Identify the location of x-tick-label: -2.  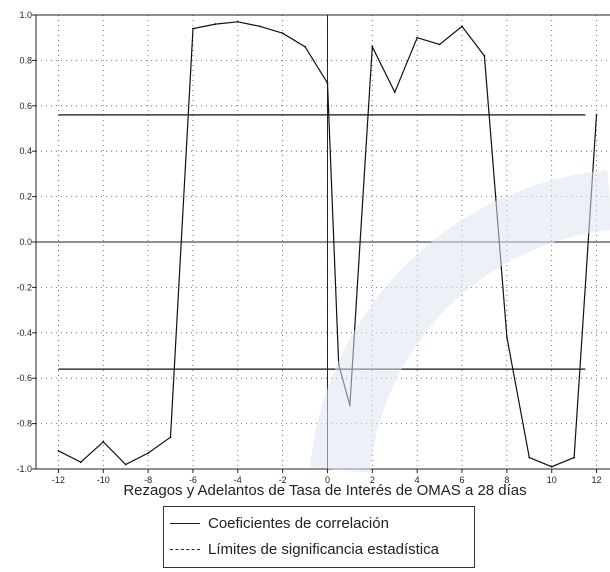
(283, 480).